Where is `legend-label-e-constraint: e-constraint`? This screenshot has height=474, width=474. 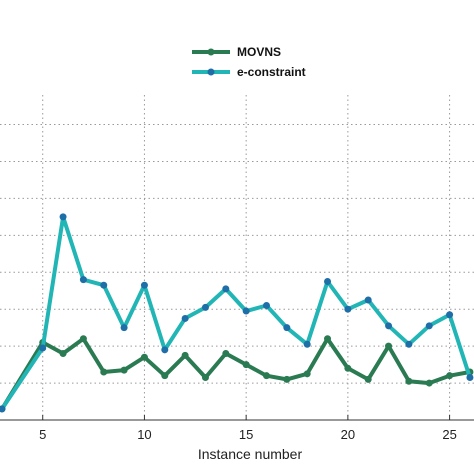 legend-label-e-constraint: e-constraint is located at coordinates (271, 72).